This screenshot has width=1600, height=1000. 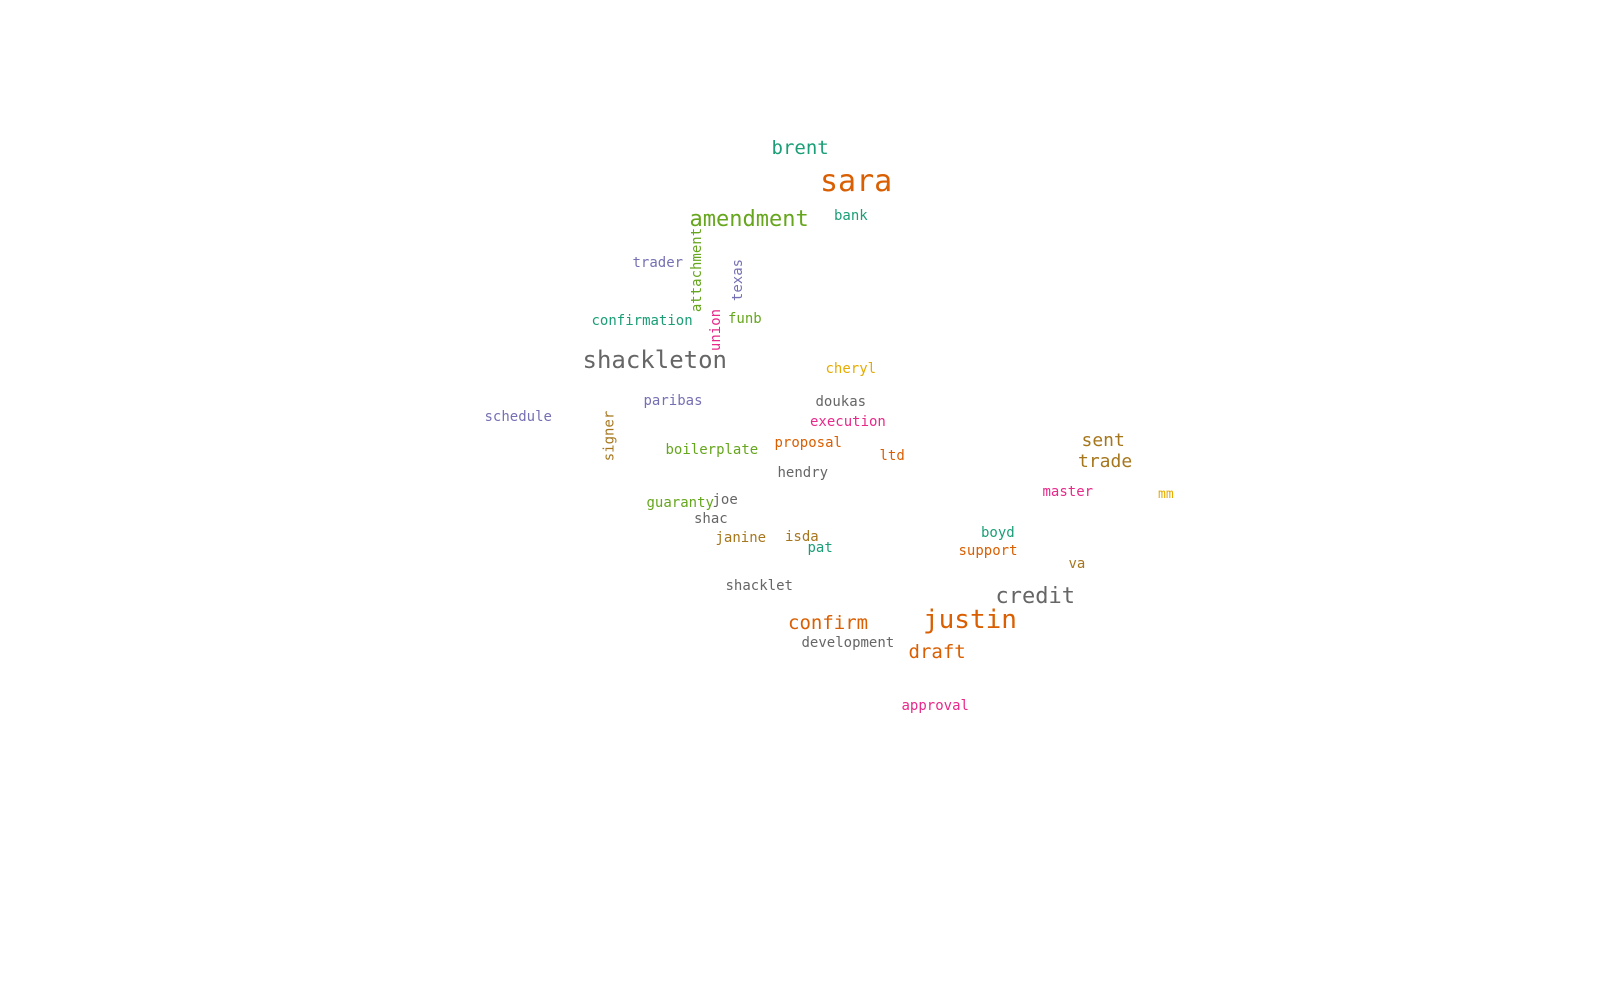 What do you see at coordinates (848, 422) in the screenshot?
I see `word-execution: execution` at bounding box center [848, 422].